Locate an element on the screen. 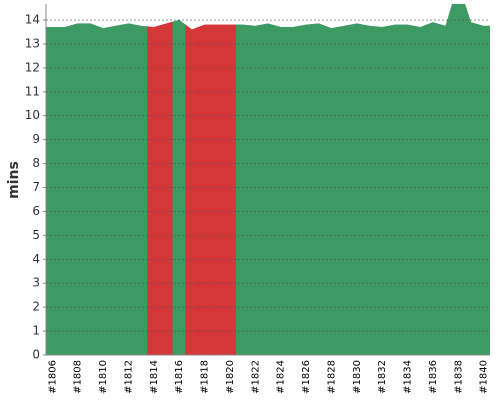  x-tick-label: #1836 is located at coordinates (433, 377).